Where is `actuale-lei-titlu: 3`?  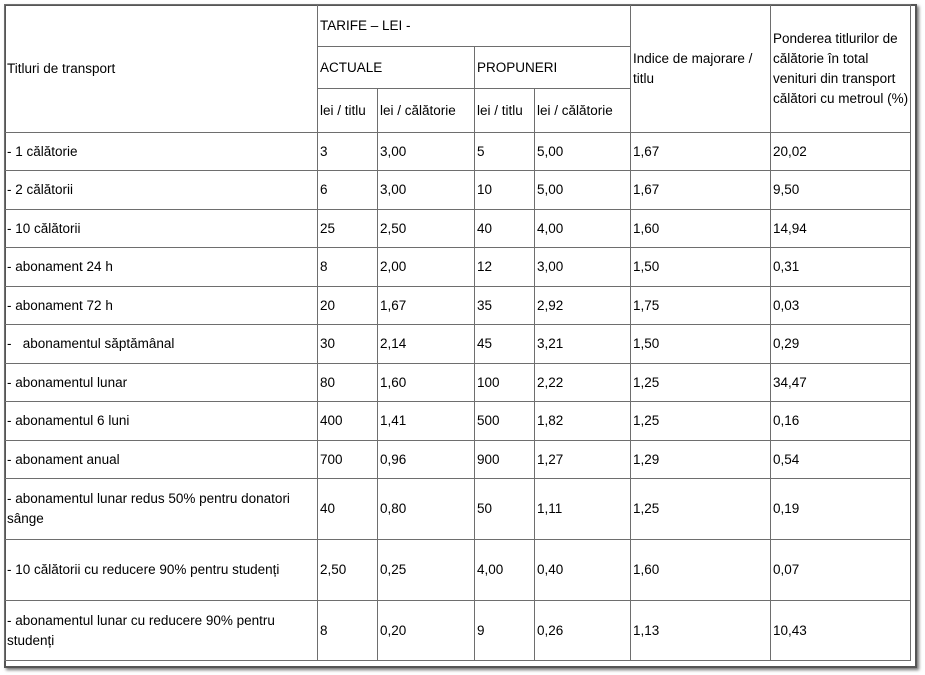
actuale-lei-titlu: 3 is located at coordinates (347, 151).